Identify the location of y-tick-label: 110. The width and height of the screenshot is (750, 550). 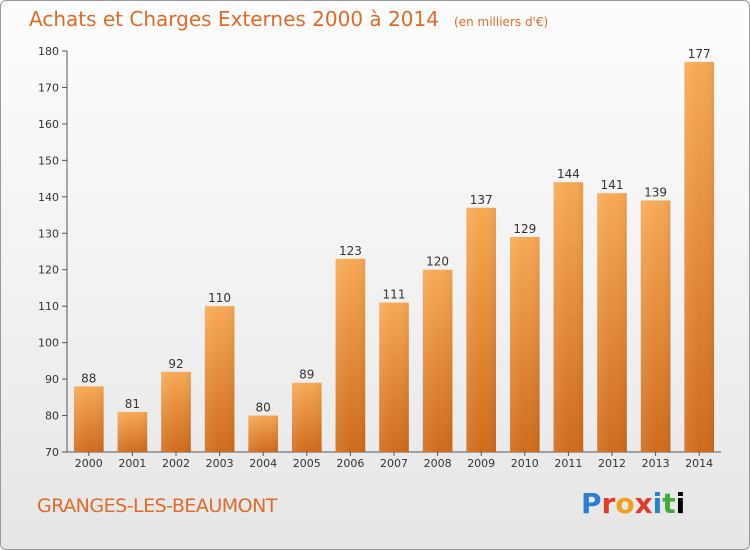
(48, 306).